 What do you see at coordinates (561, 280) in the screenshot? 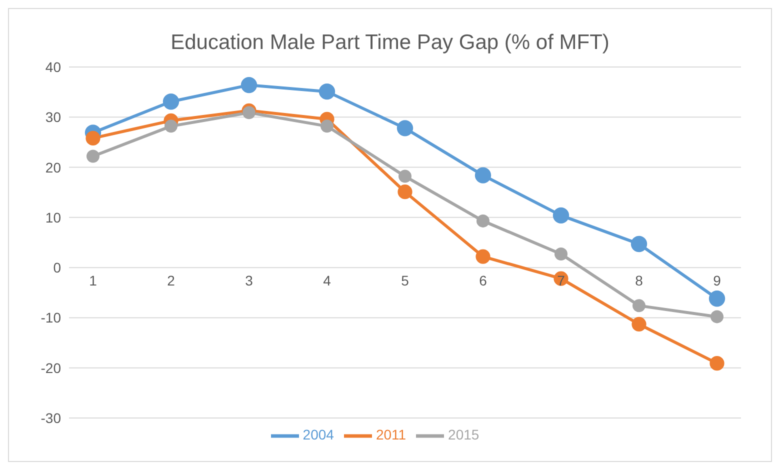
I see `x-tick-label: 7` at bounding box center [561, 280].